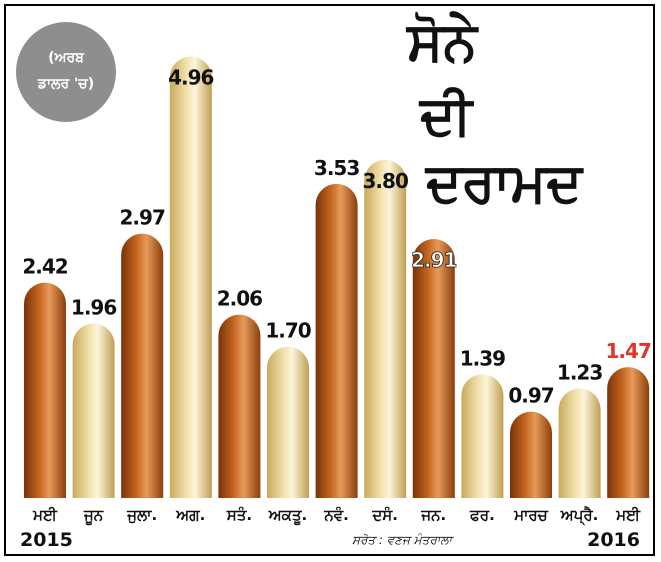 Image resolution: width=661 pixels, height=562 pixels. Describe the element at coordinates (45, 515) in the screenshot. I see `category-label-1: ਮਈ` at that location.